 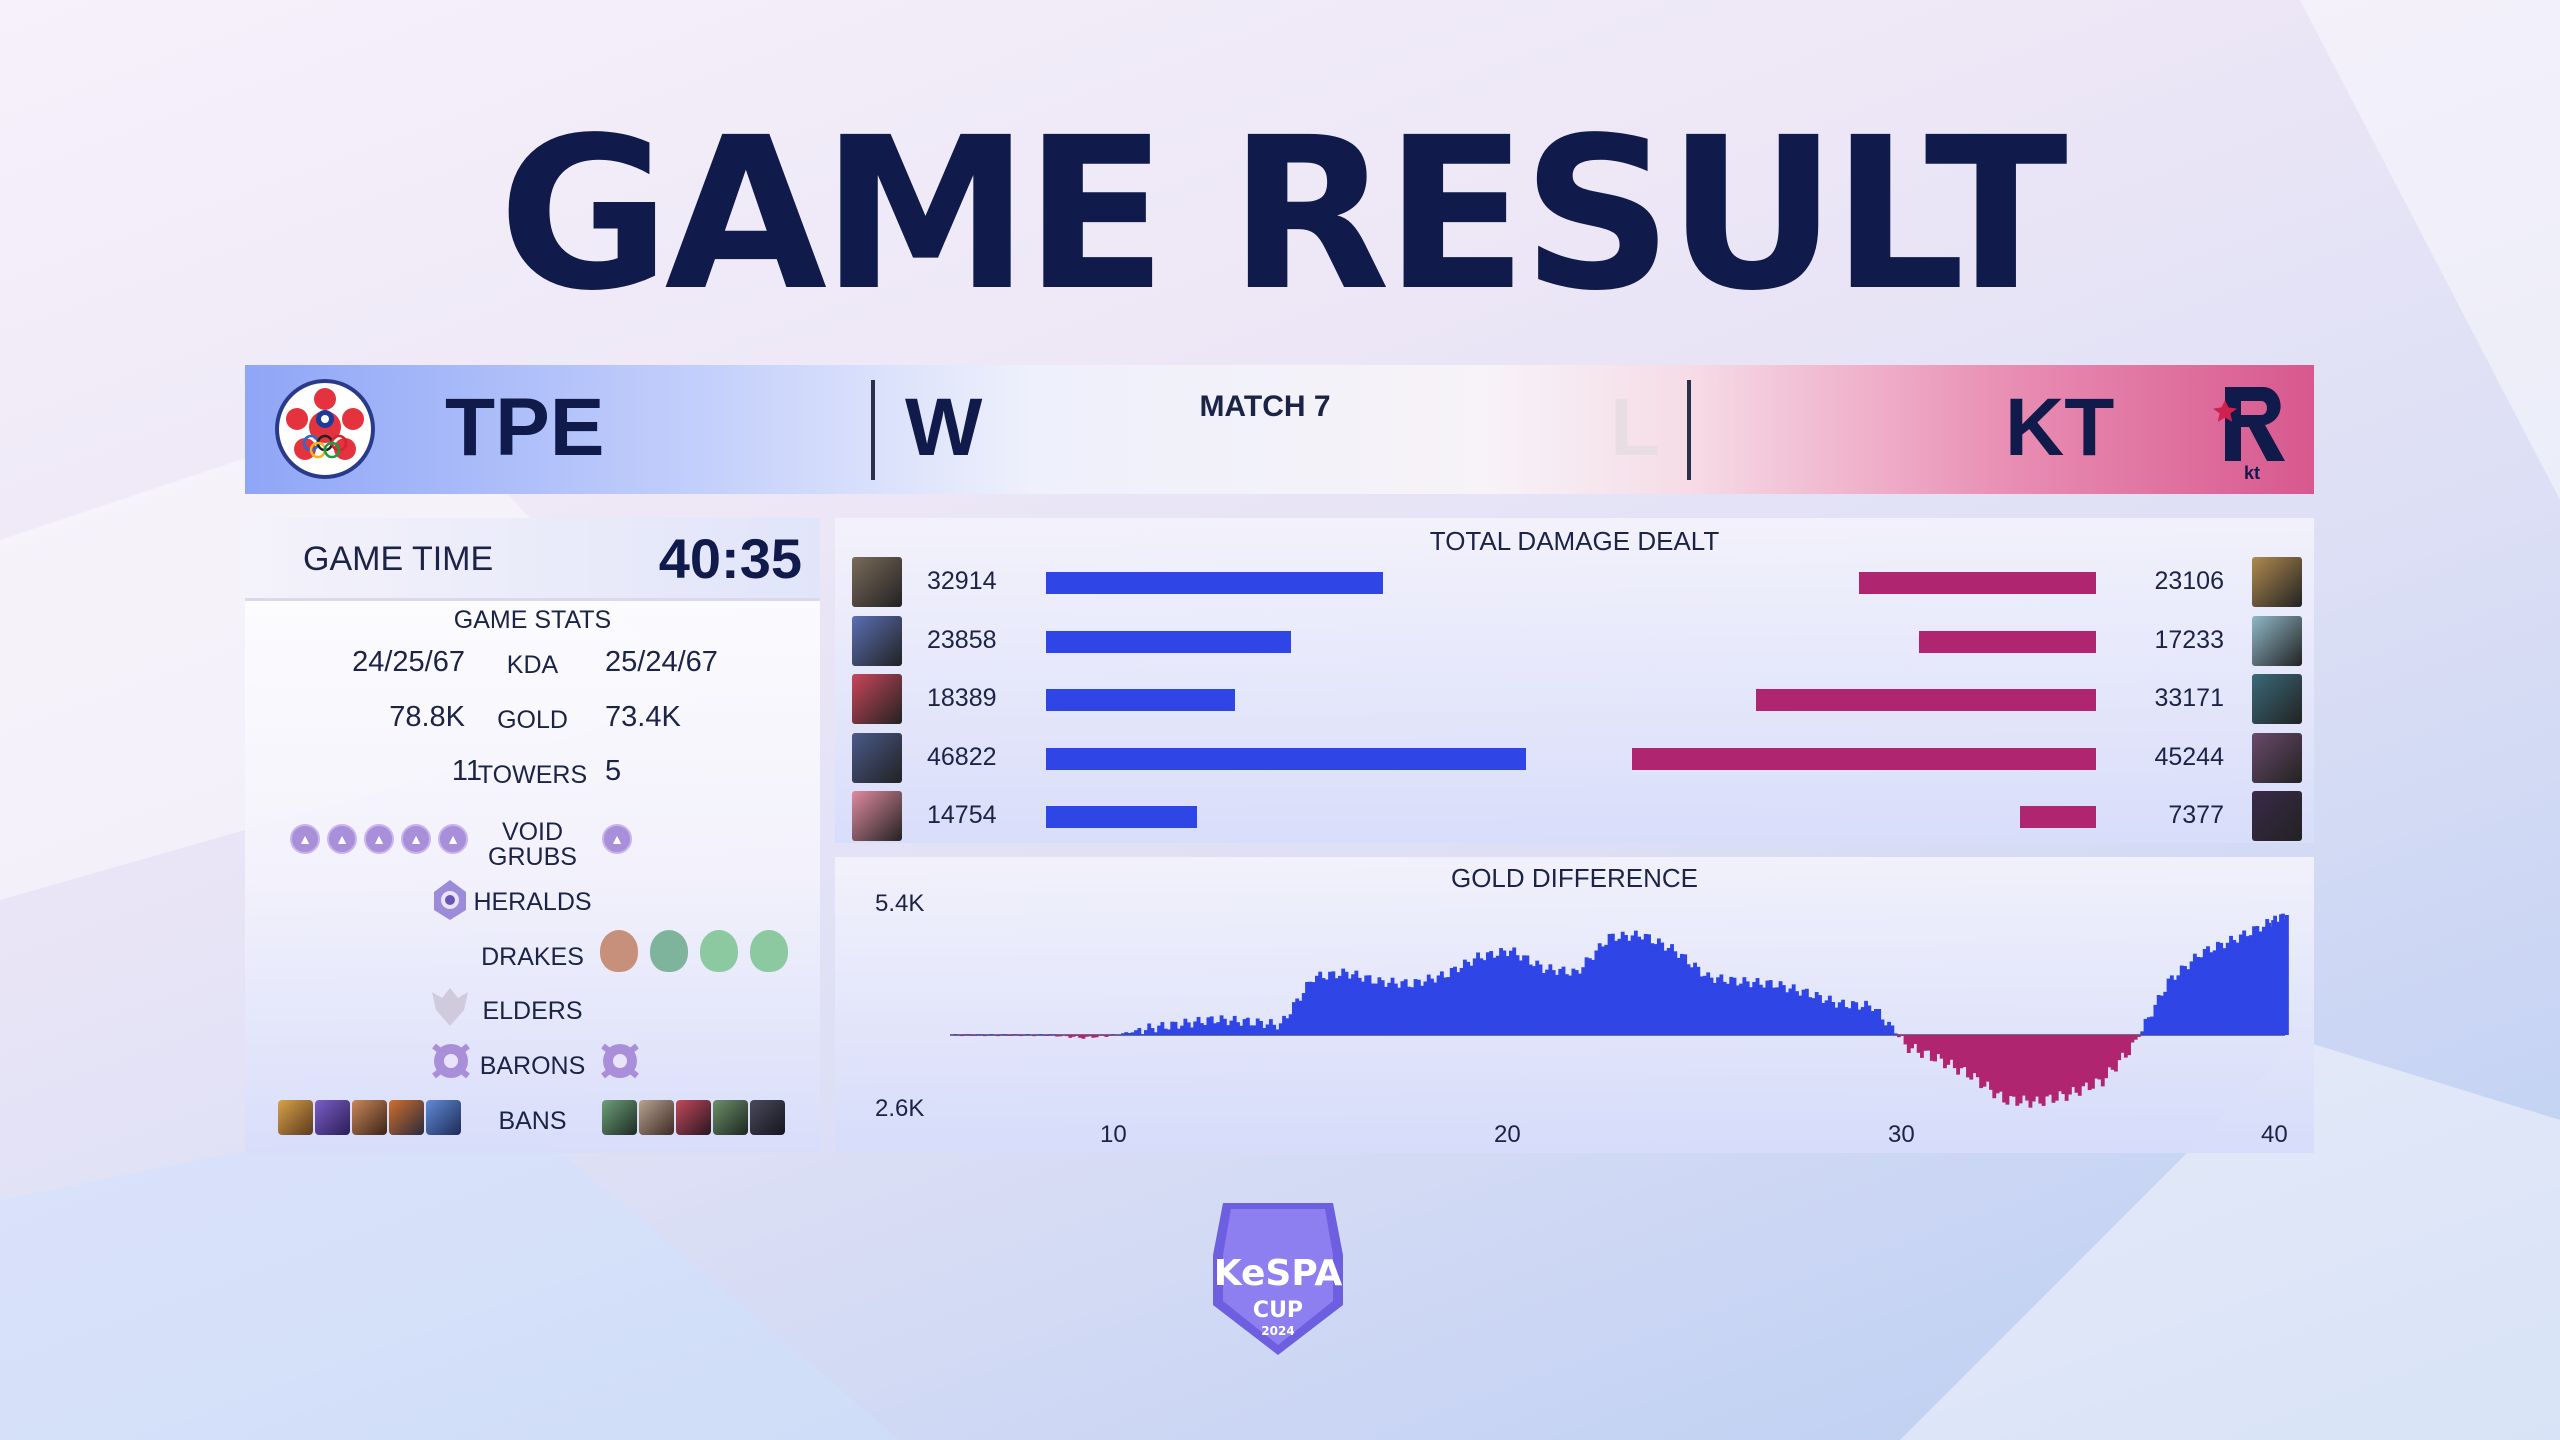 I want to click on barons-label: BARONS, so click(x=532, y=1066).